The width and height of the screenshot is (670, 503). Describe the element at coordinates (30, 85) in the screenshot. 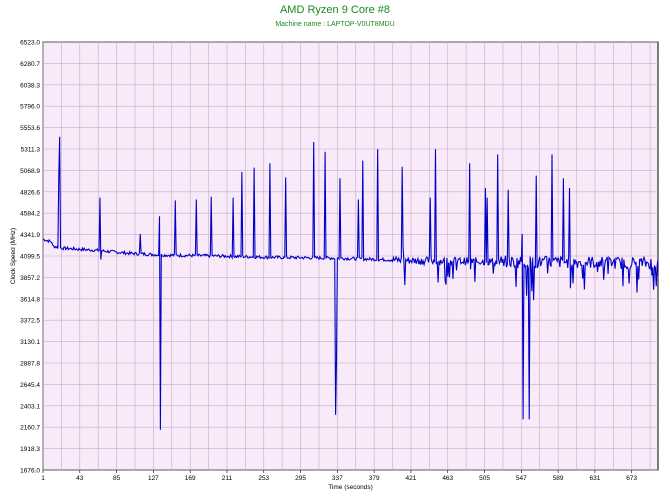

I see `y-tick-label: 6038.3` at that location.